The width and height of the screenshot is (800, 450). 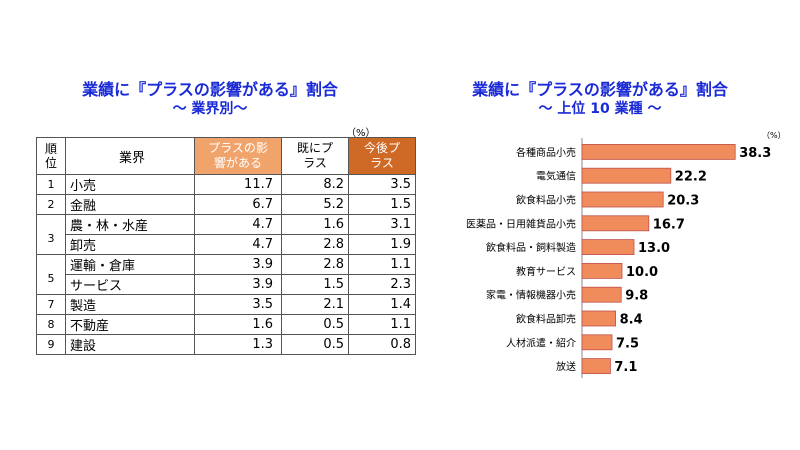 What do you see at coordinates (361, 133) in the screenshot?
I see `table-unit: （%）` at bounding box center [361, 133].